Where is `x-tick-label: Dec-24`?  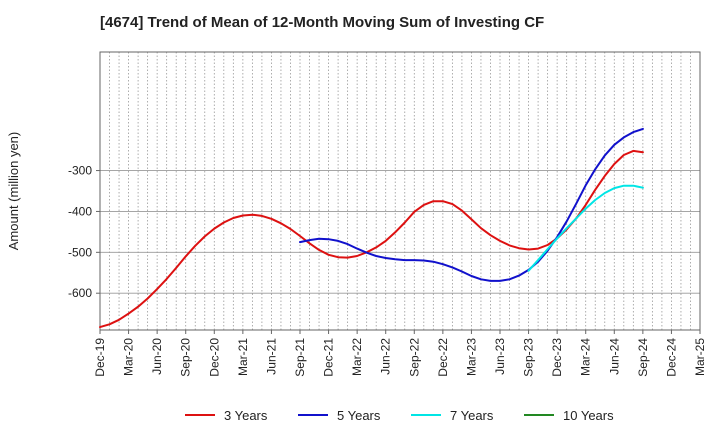
x-tick-label: Dec-24 is located at coordinates (671, 357).